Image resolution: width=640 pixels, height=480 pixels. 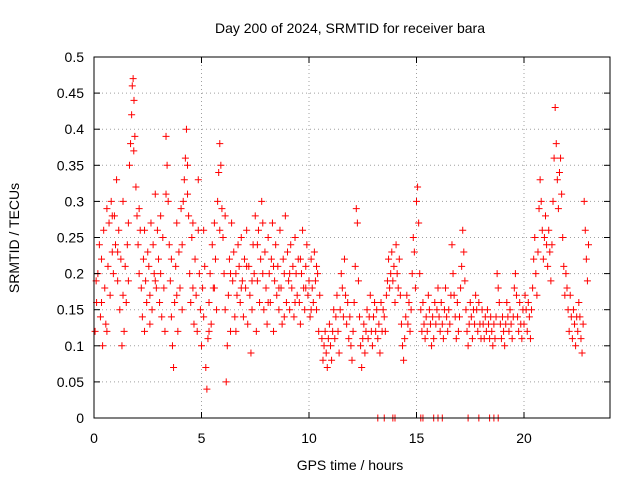 What do you see at coordinates (202, 438) in the screenshot?
I see `x-tick-label: 5` at bounding box center [202, 438].